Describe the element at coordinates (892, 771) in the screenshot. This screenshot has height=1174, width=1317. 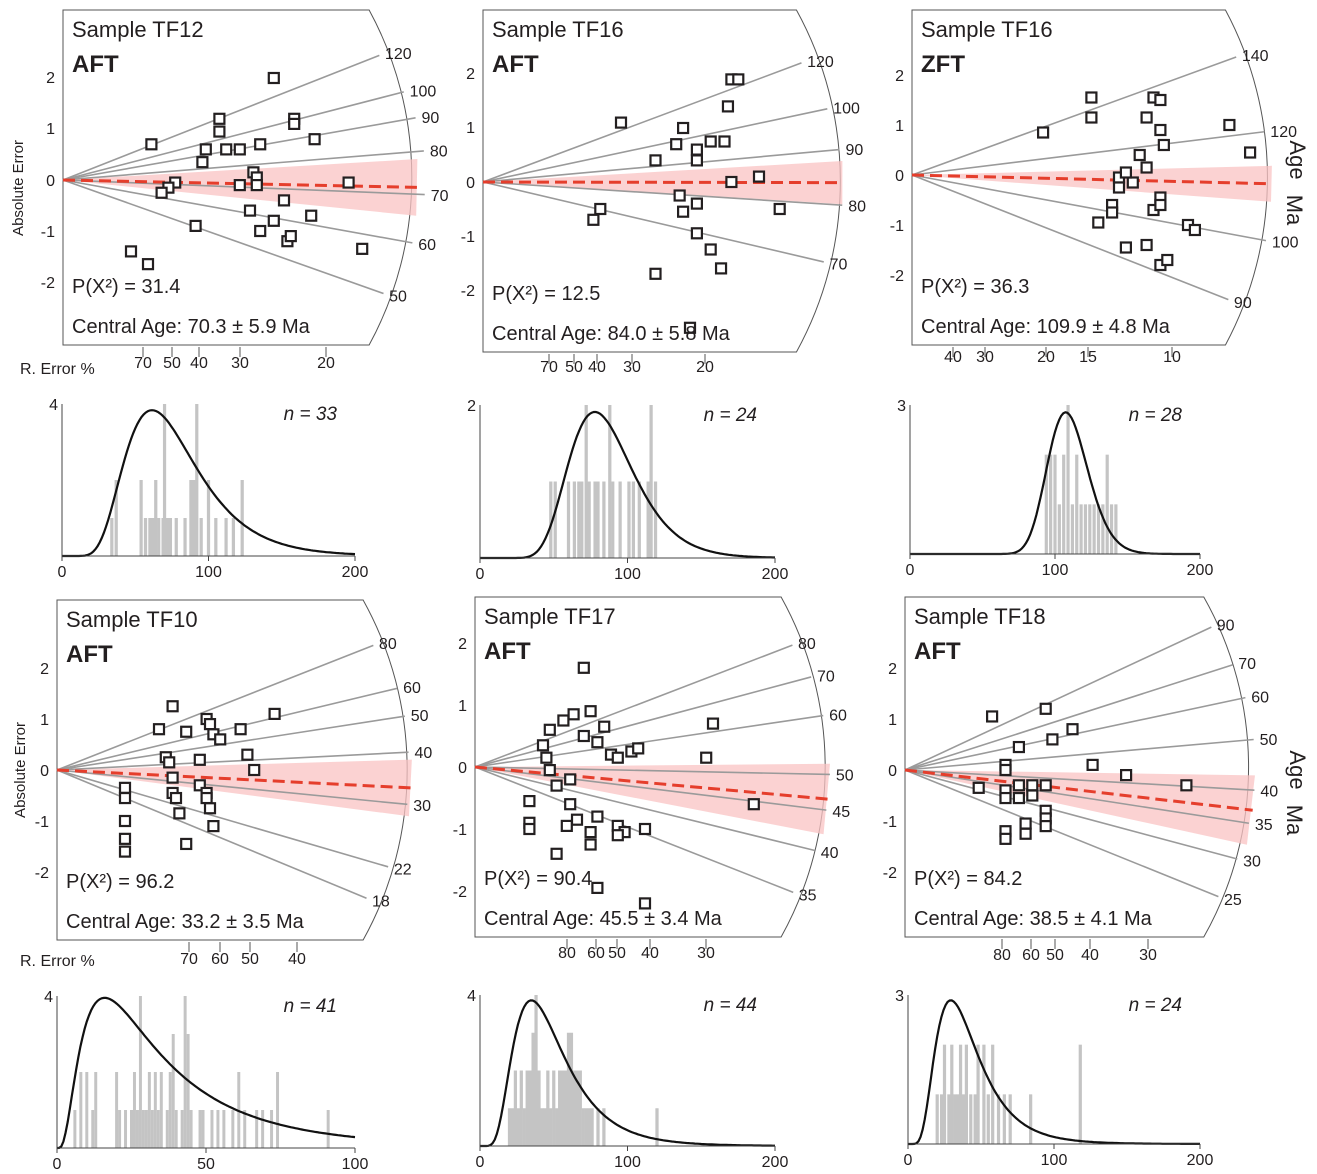
I see `y-tick-label: 0` at that location.